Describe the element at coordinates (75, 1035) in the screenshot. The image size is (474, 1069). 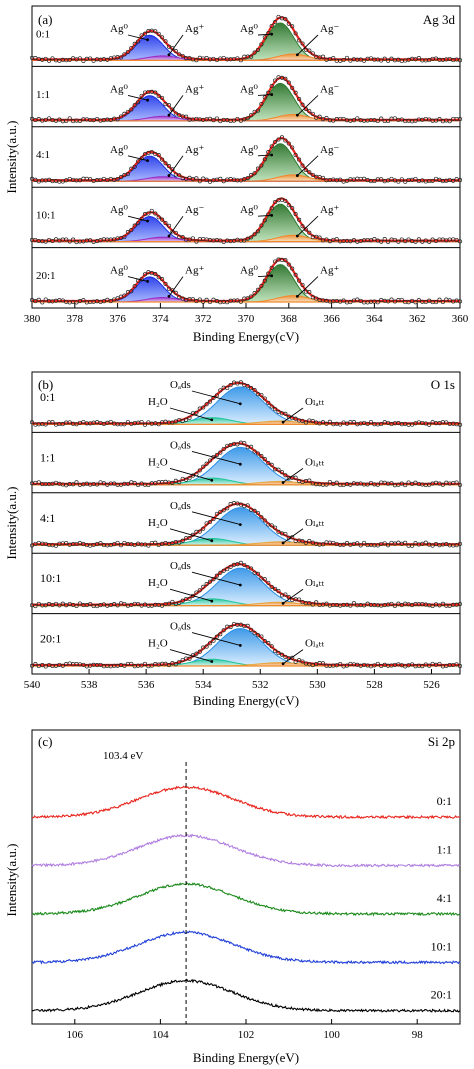
I see `x-tick-label: 106` at that location.